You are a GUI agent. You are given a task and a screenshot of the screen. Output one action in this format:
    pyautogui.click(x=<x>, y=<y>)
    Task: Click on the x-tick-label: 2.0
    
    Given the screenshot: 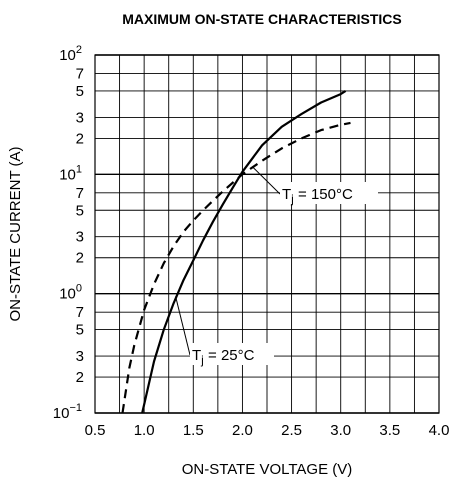 What is the action you would take?
    pyautogui.click(x=242, y=430)
    